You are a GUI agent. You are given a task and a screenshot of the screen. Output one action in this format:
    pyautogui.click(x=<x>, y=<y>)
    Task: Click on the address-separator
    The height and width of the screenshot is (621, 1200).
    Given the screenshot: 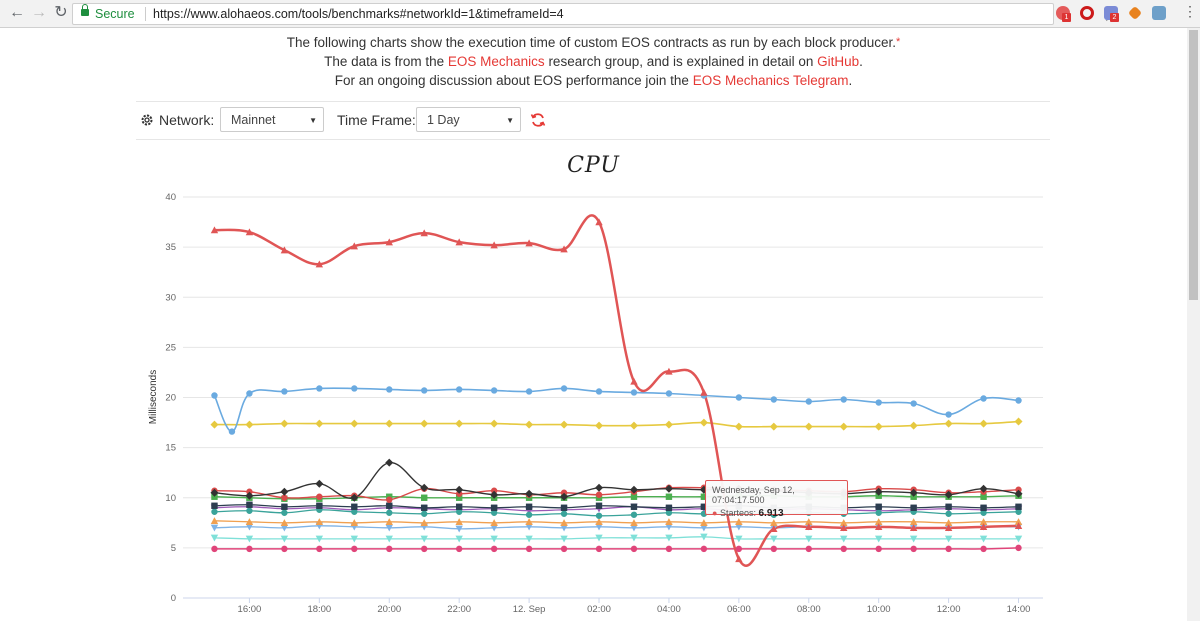 What is the action you would take?
    pyautogui.click(x=145, y=14)
    